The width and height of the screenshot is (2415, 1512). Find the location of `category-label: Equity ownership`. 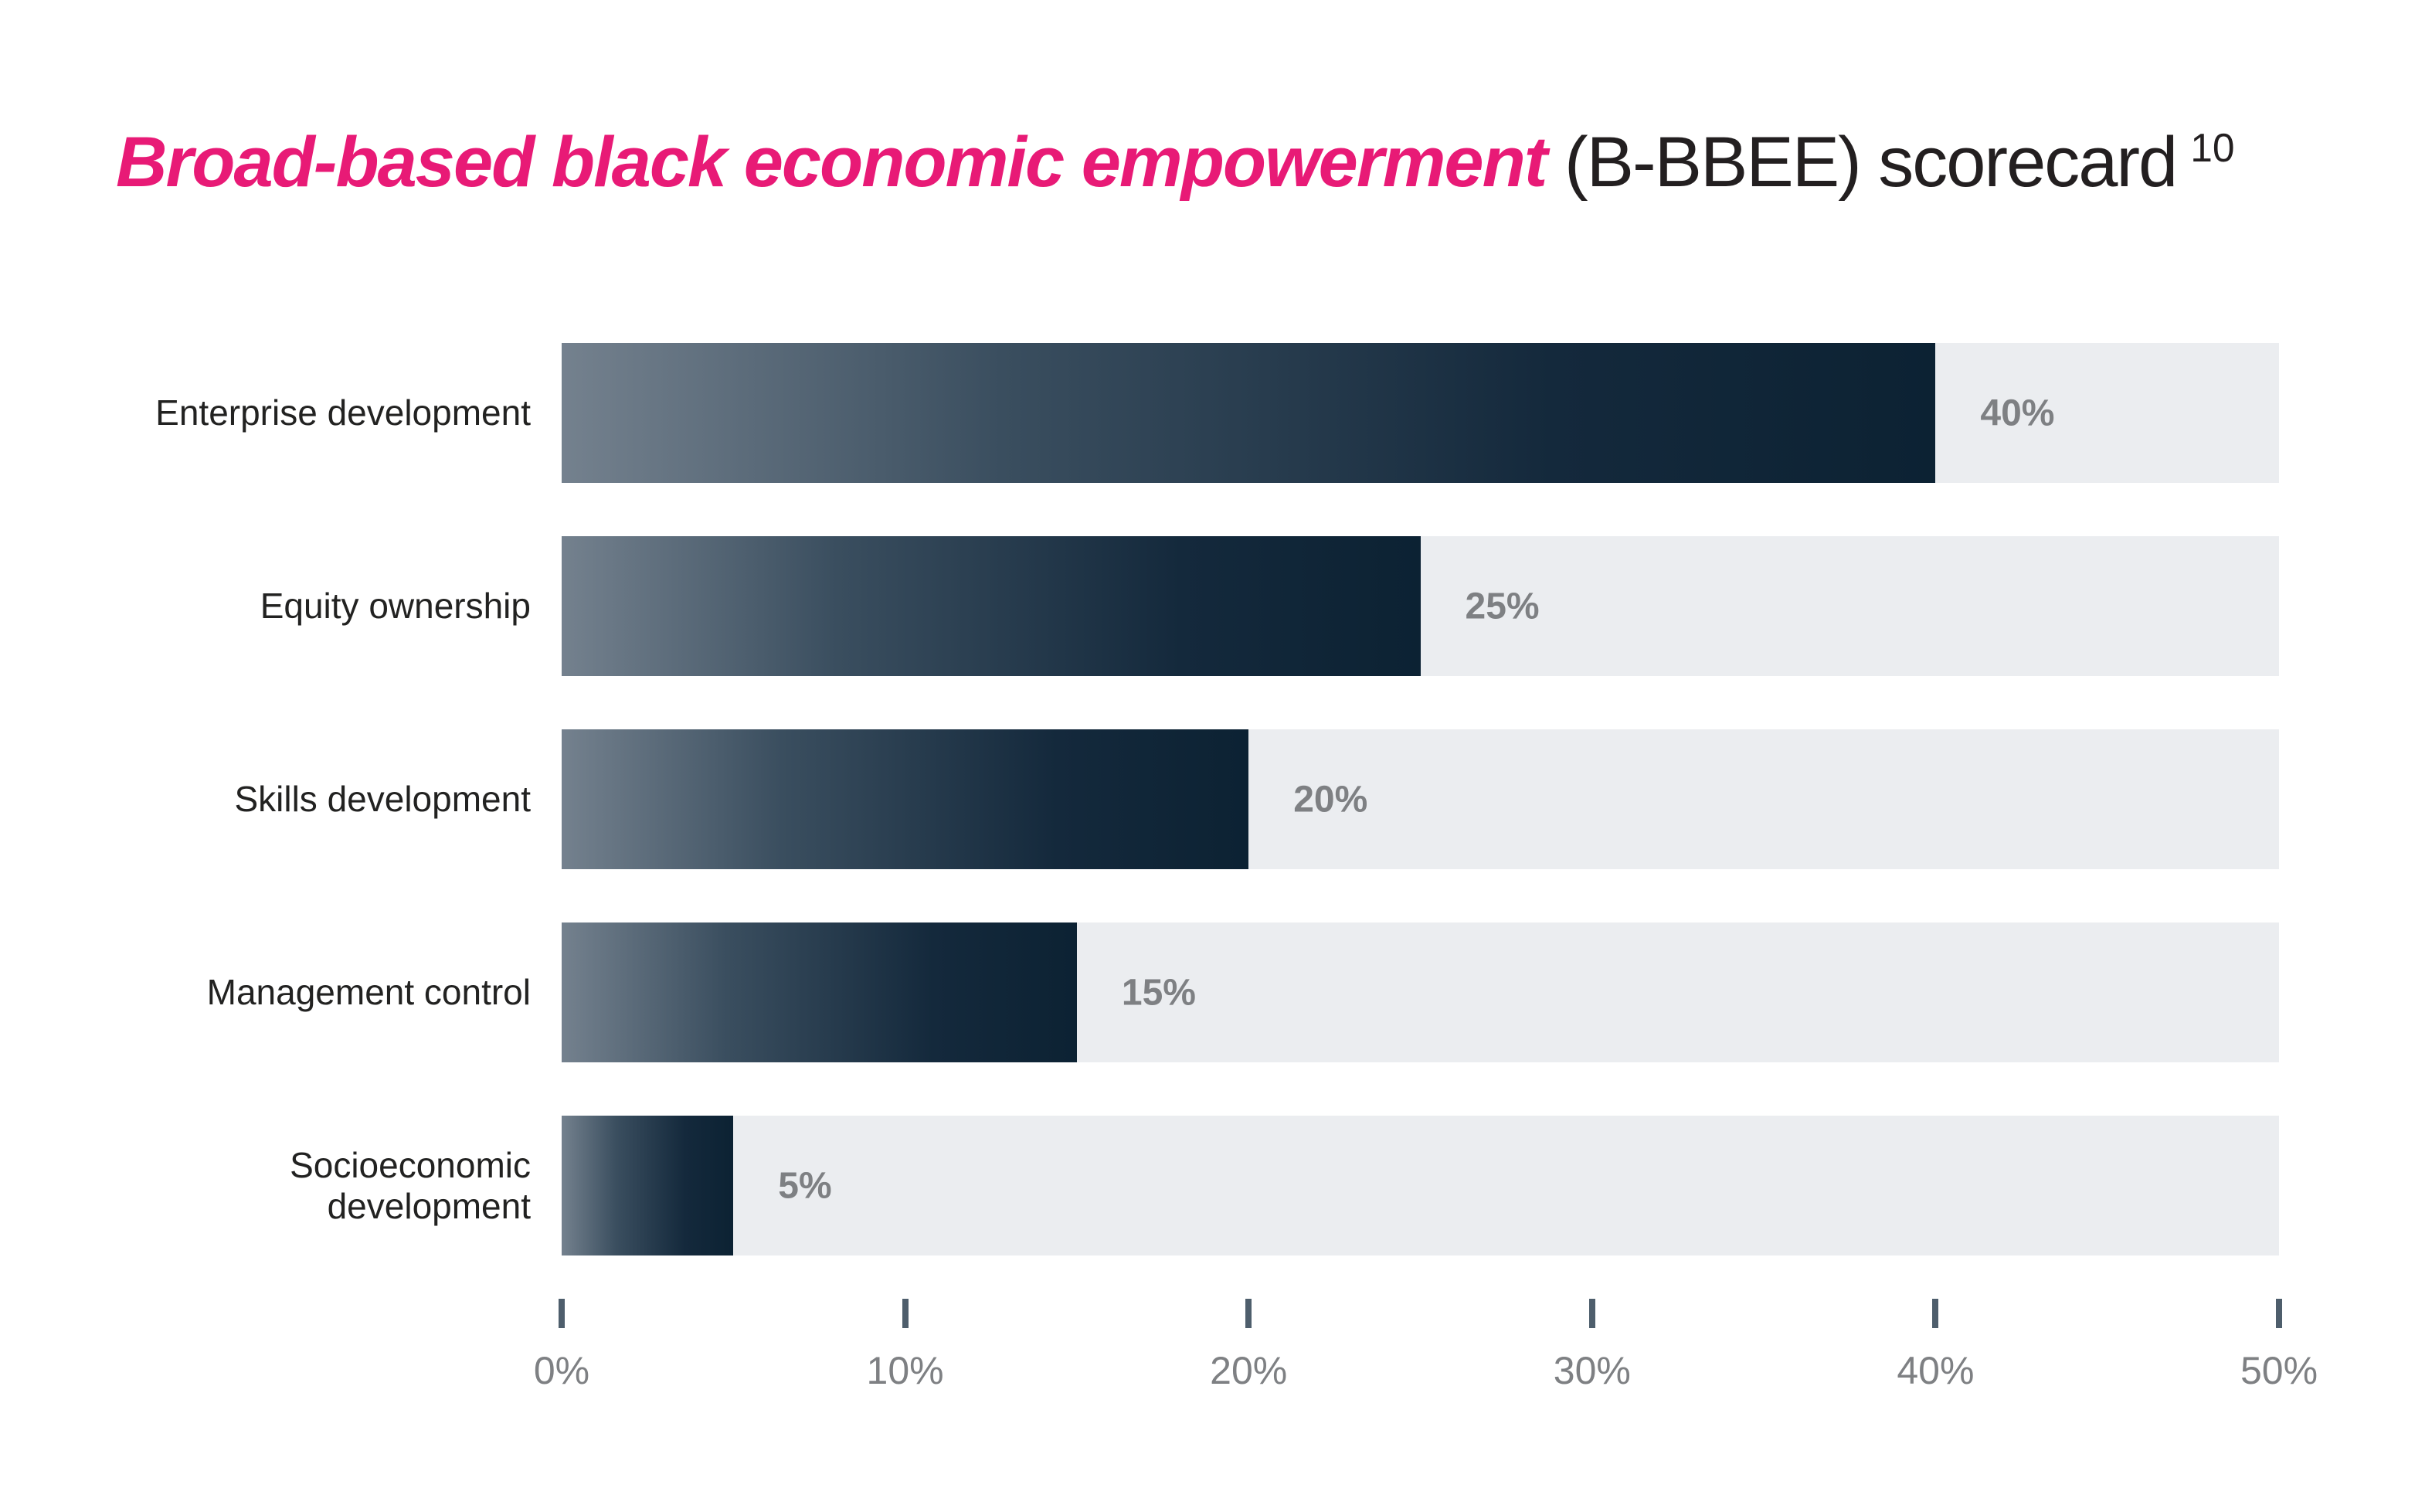

category-label: Equity ownership is located at coordinates (395, 606).